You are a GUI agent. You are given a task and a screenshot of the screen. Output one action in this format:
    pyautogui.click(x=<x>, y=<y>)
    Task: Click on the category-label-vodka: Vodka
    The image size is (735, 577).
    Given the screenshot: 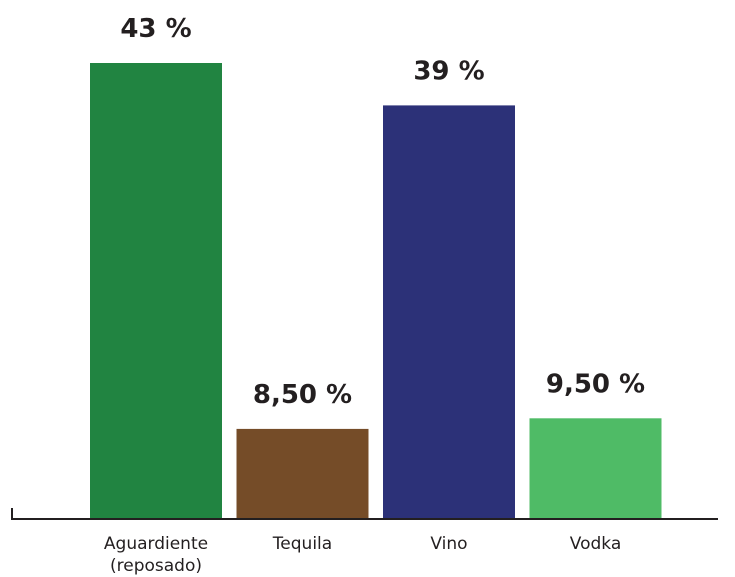 What is the action you would take?
    pyautogui.click(x=595, y=544)
    